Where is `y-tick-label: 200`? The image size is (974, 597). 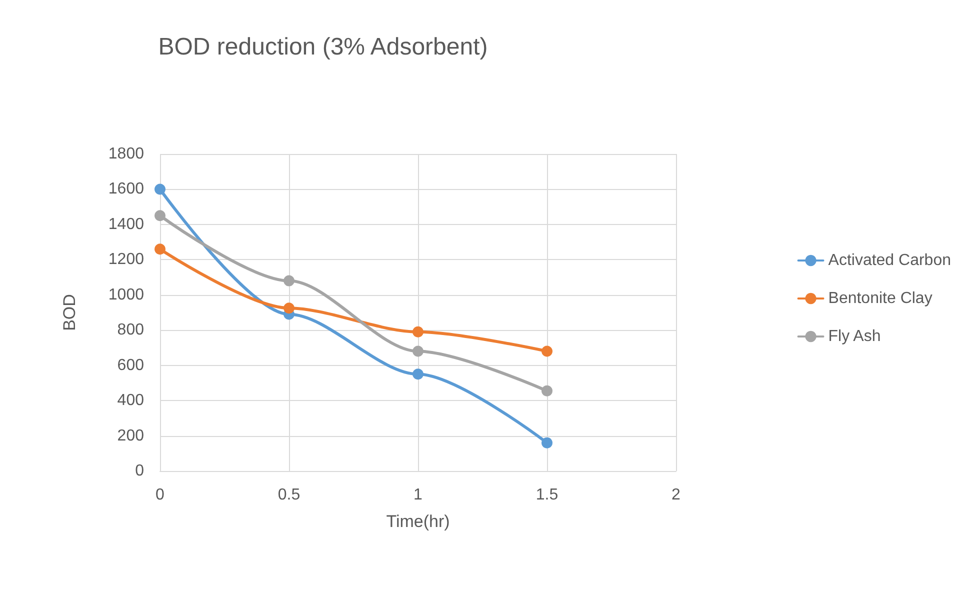 y-tick-label: 200 is located at coordinates (130, 435).